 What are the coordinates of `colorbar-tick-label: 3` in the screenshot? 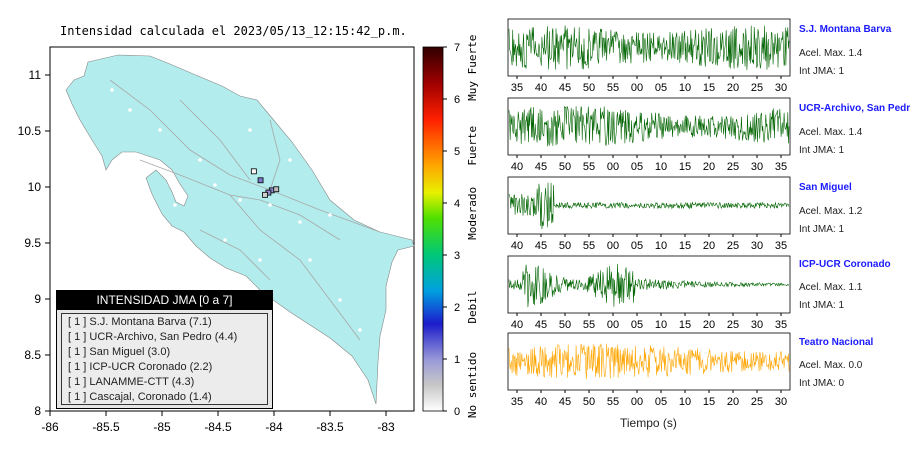 It's located at (457, 256).